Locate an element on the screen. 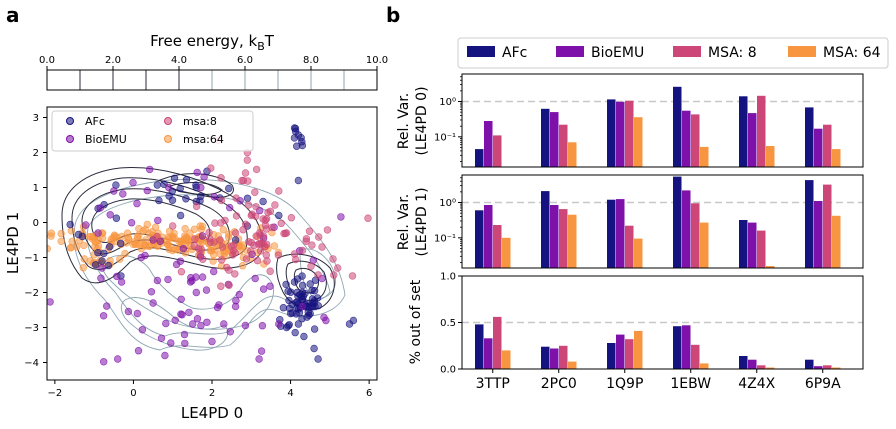 The width and height of the screenshot is (896, 429). bar-subplot-2-frame is located at coordinates (662, 221).